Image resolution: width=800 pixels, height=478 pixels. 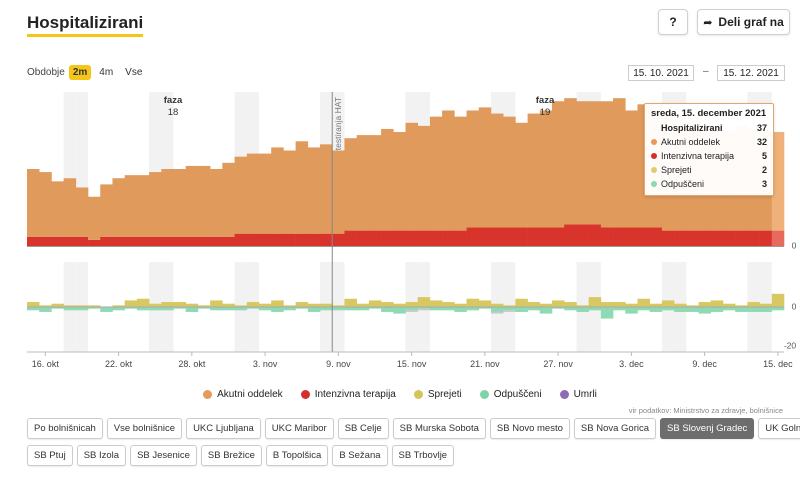 What do you see at coordinates (764, 184) in the screenshot?
I see `tooltip-value: 3` at bounding box center [764, 184].